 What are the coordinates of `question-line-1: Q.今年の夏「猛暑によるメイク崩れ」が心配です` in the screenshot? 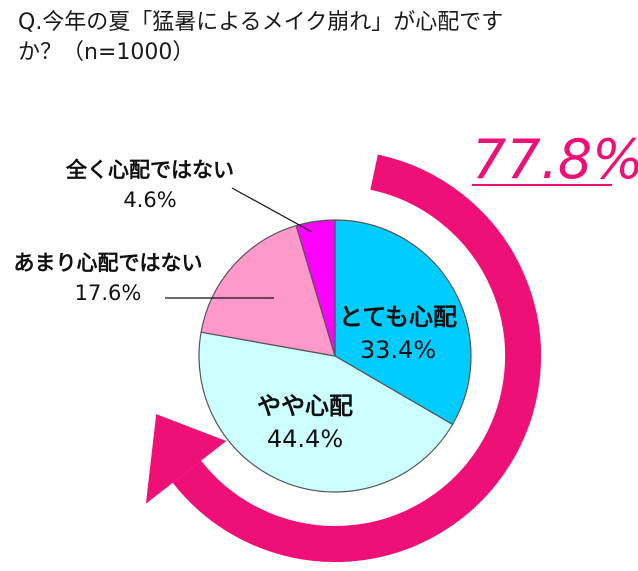 It's located at (261, 22).